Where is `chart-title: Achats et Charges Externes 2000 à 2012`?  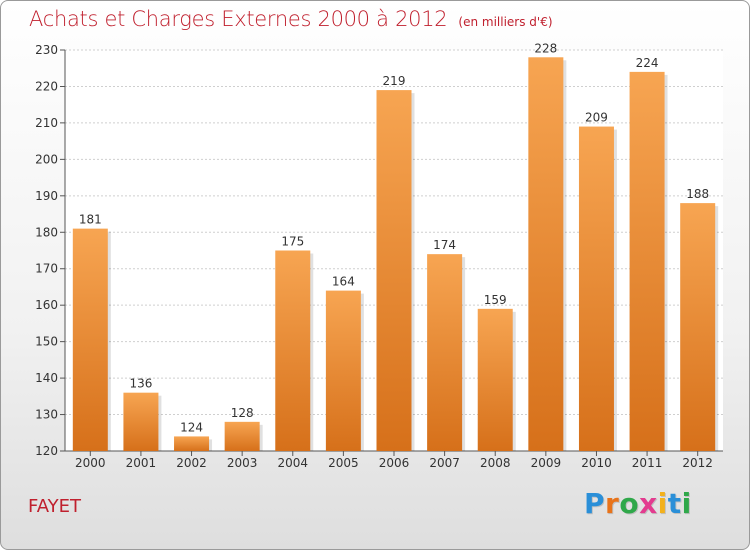
chart-title: Achats et Charges Externes 2000 à 2012 is located at coordinates (238, 19).